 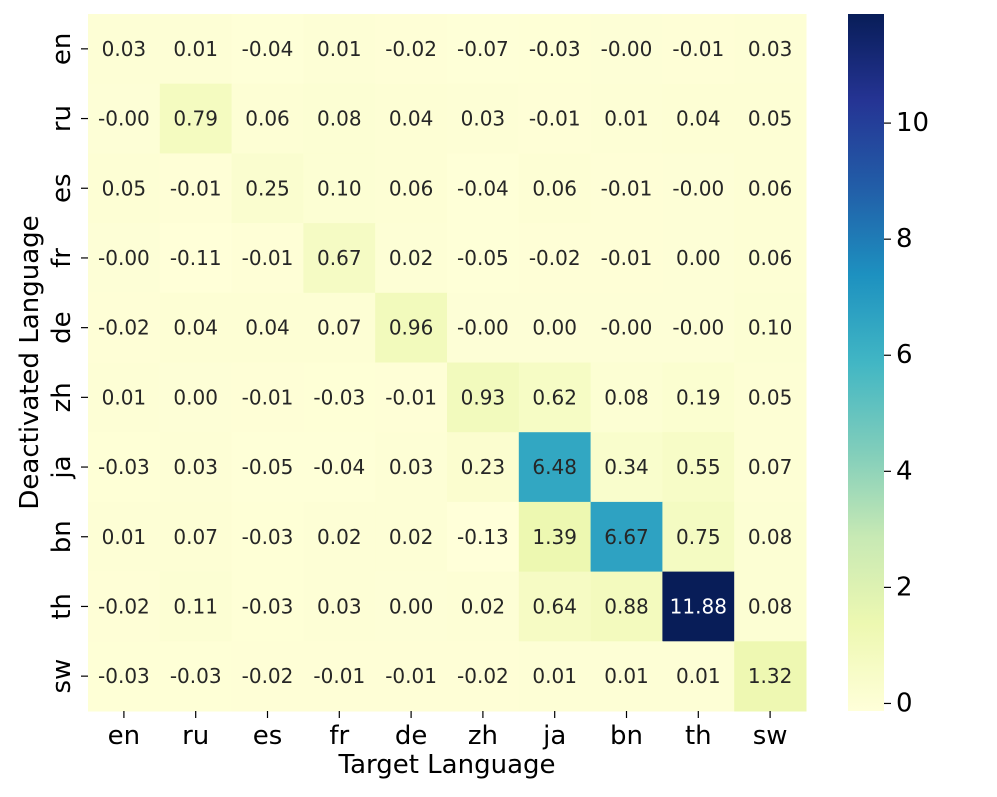 I want to click on cell-value-label: -0.11, so click(x=196, y=258).